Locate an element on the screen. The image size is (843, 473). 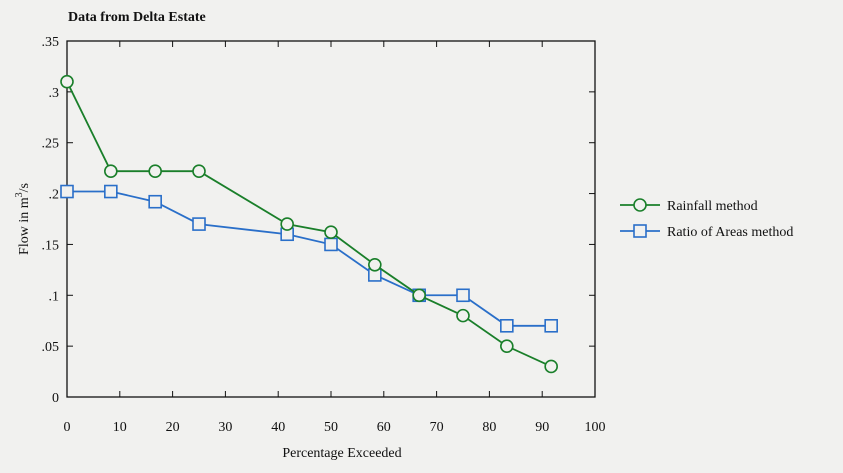
y-tick-label: 0 is located at coordinates (55, 398).